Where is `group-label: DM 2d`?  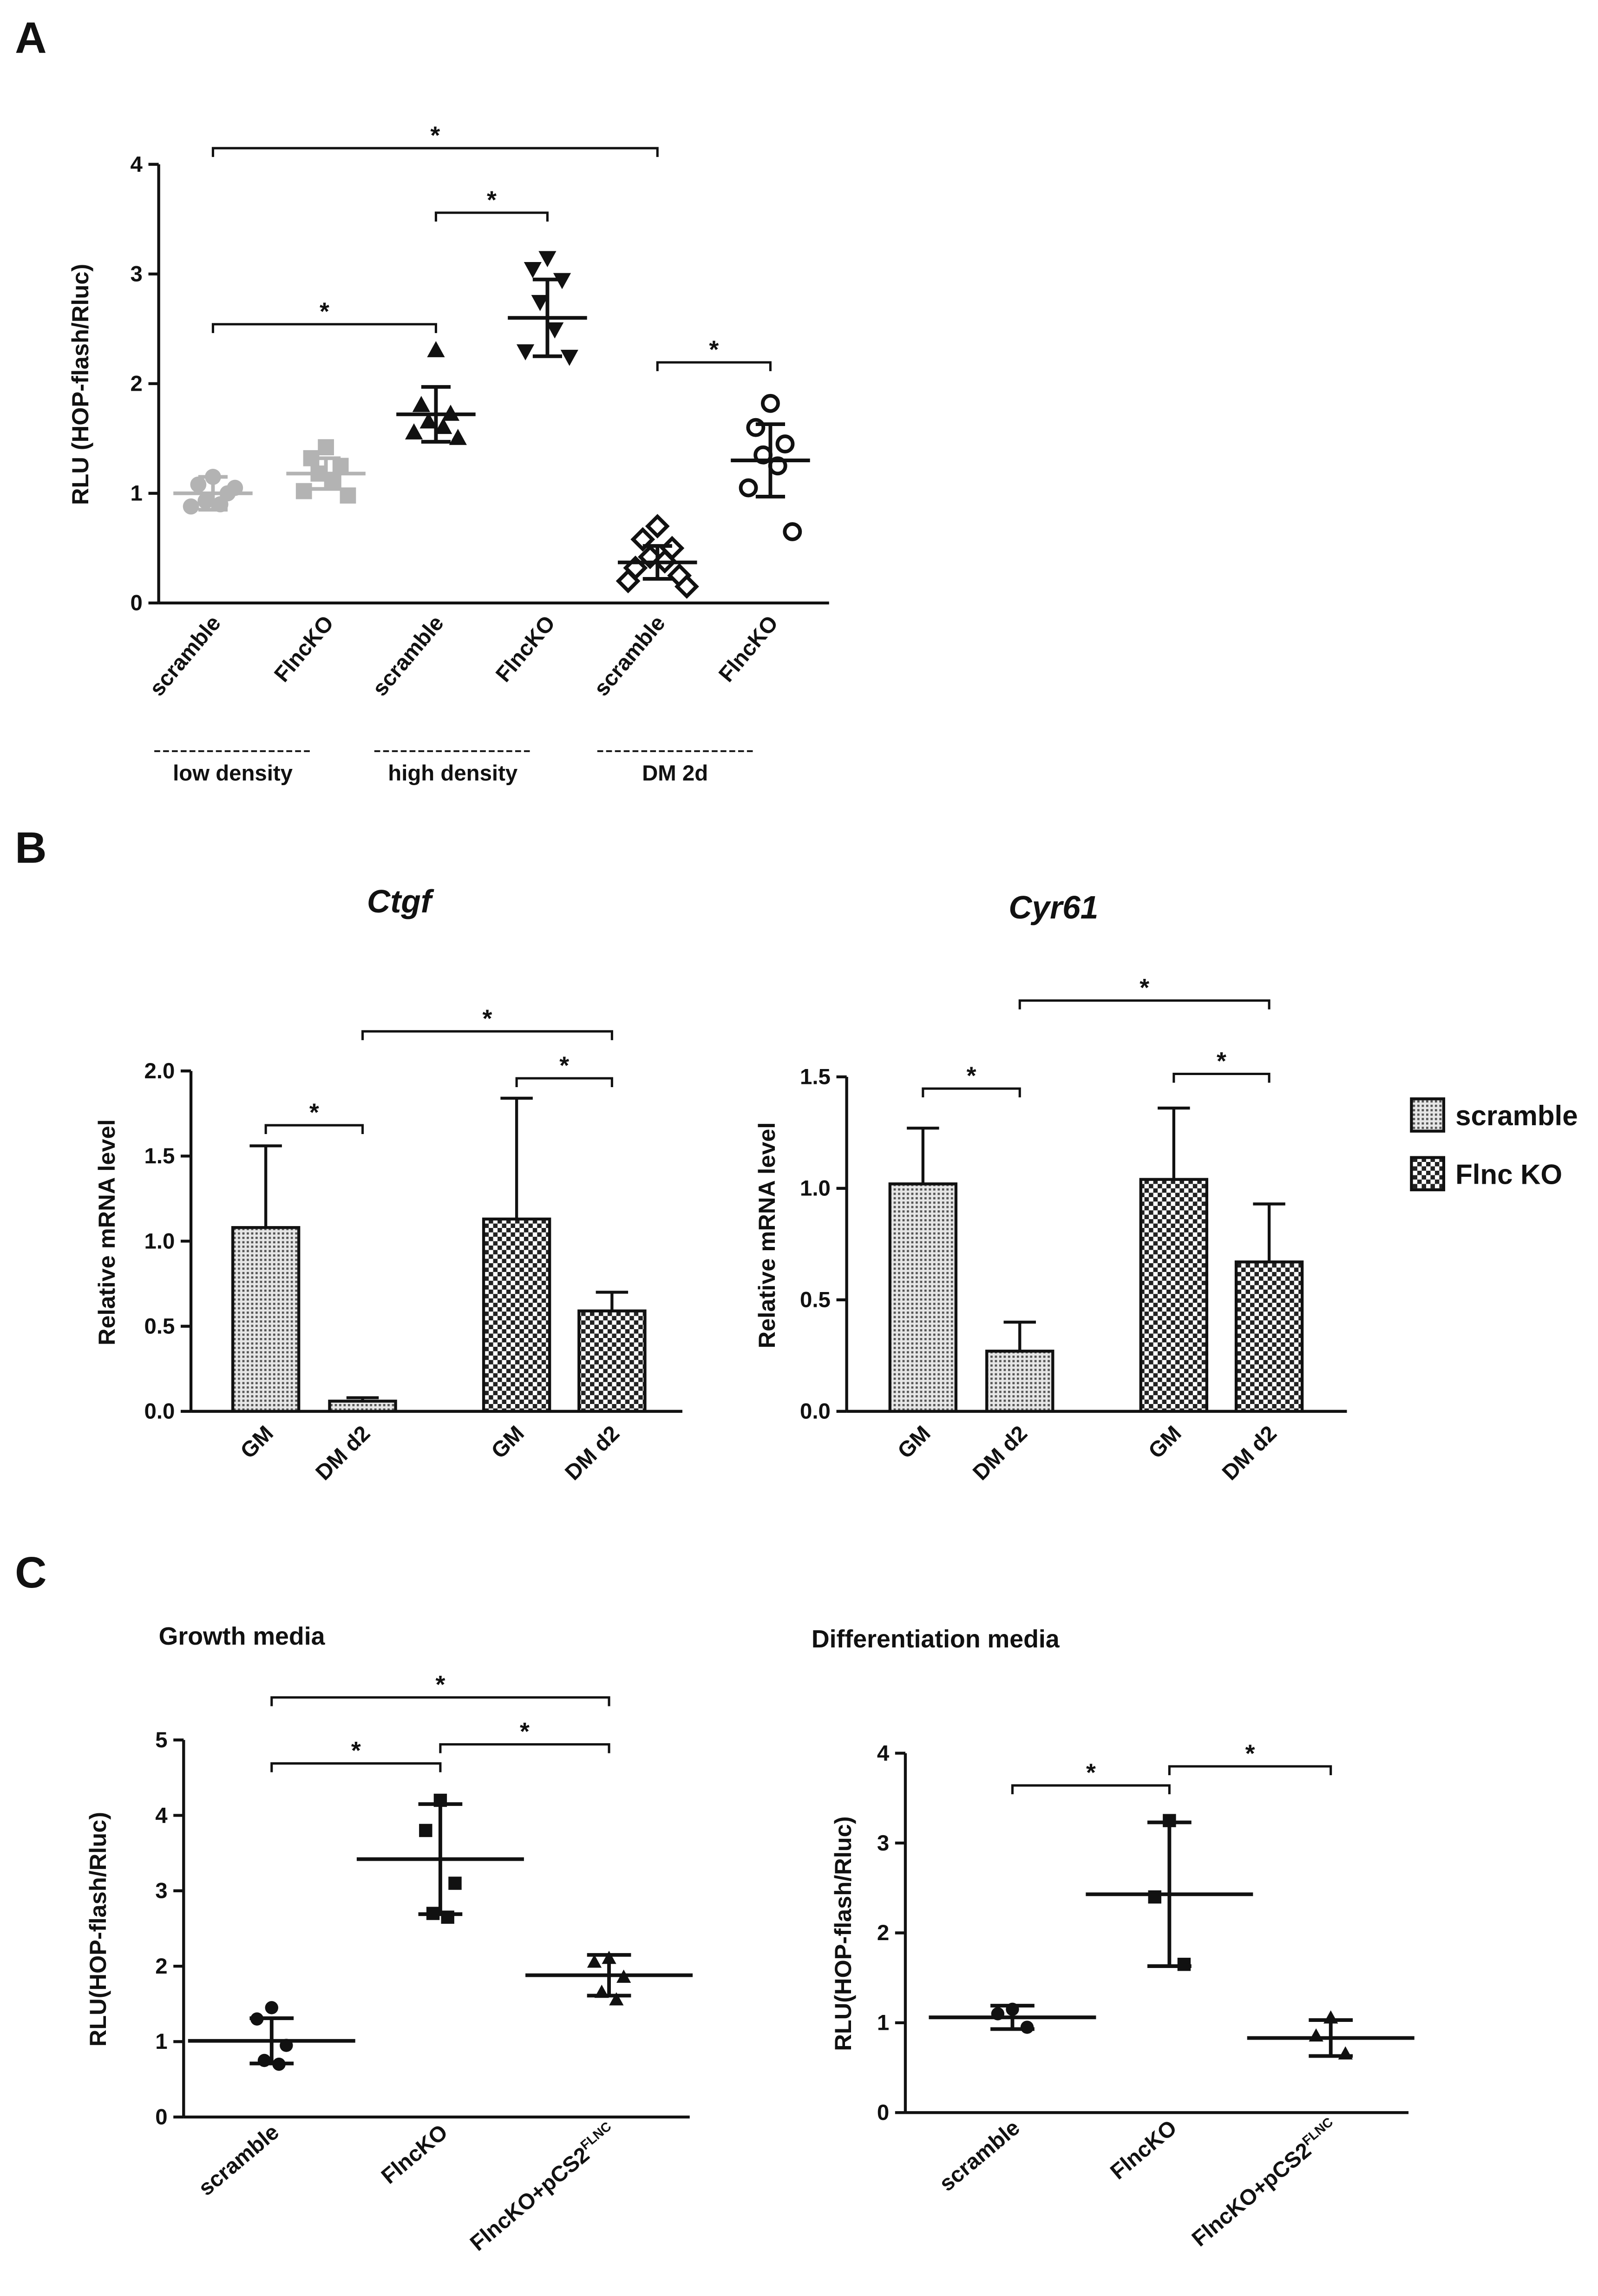 group-label: DM 2d is located at coordinates (675, 773).